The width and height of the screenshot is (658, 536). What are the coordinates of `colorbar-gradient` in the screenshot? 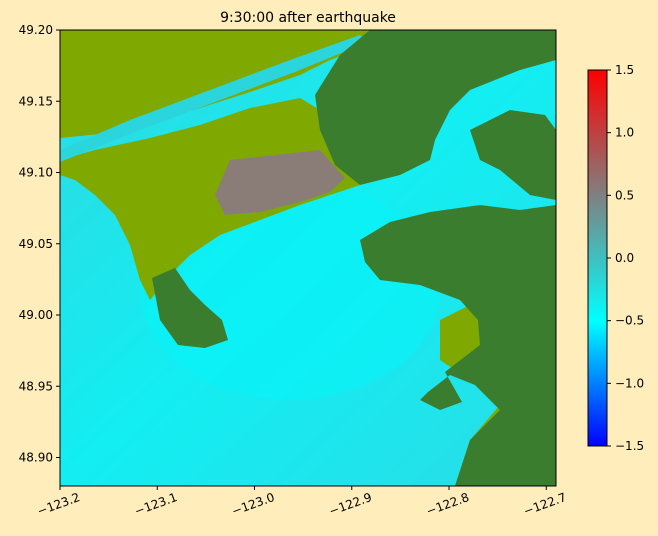 It's located at (597, 258).